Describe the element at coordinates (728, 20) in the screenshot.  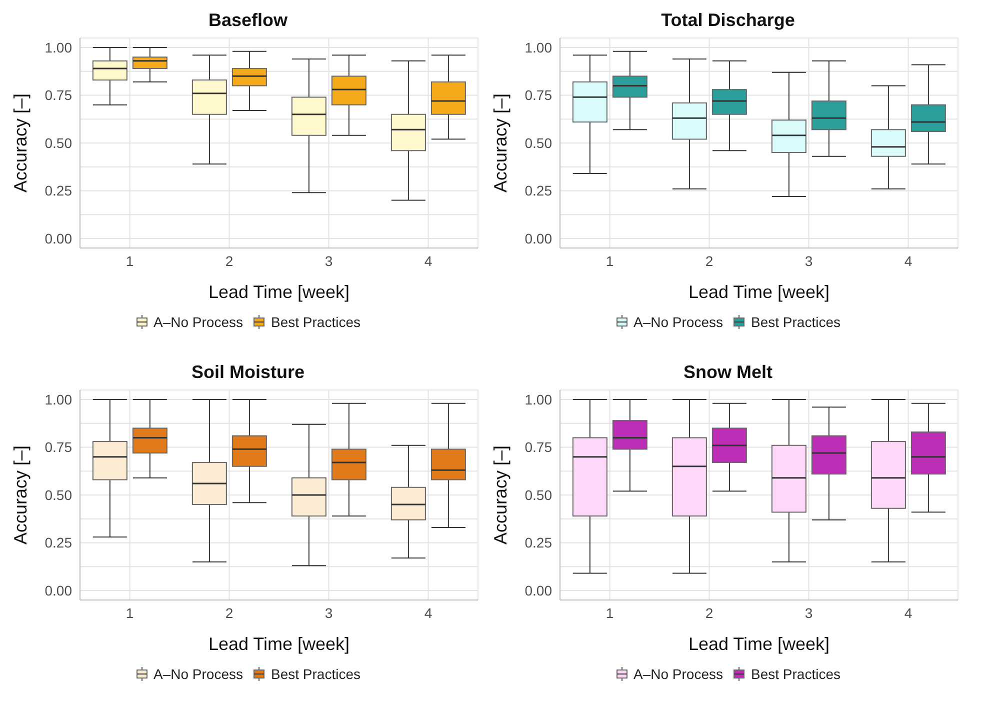
I see `chart-title: Total Discharge` at that location.